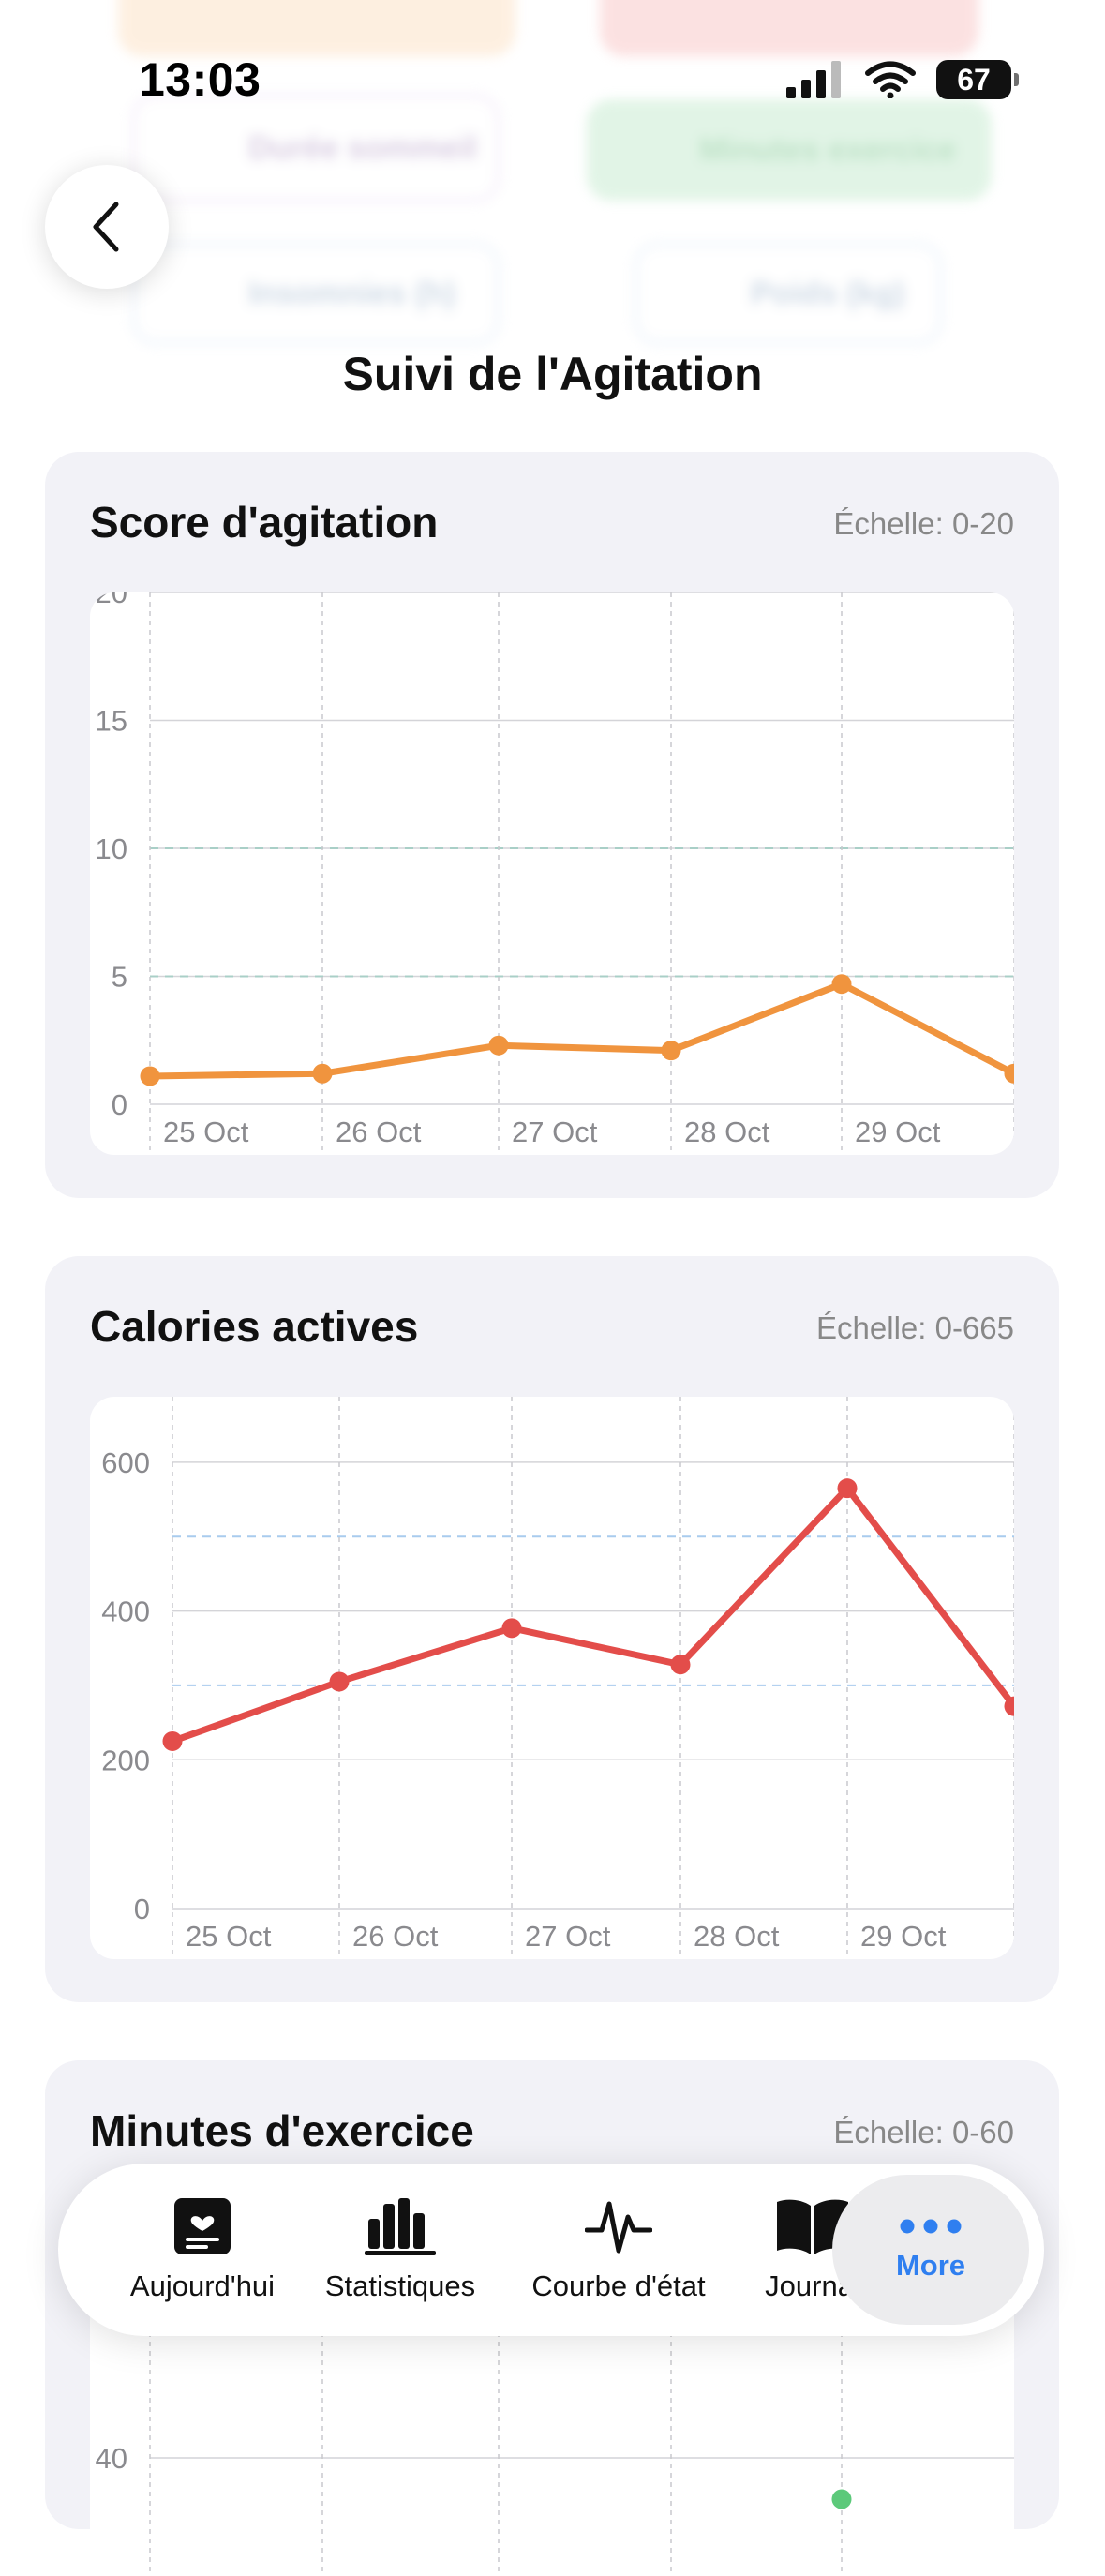 The height and width of the screenshot is (2576, 1105). What do you see at coordinates (923, 523) in the screenshot?
I see `card-scale: Échelle: 0-20` at bounding box center [923, 523].